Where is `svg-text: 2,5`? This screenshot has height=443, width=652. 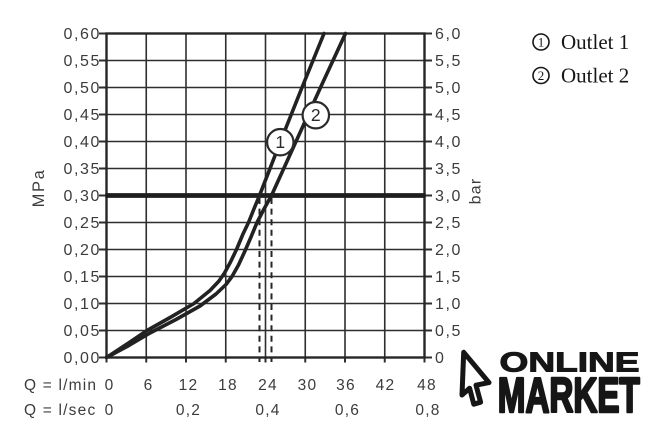
svg-text: 2,5 is located at coordinates (448, 223).